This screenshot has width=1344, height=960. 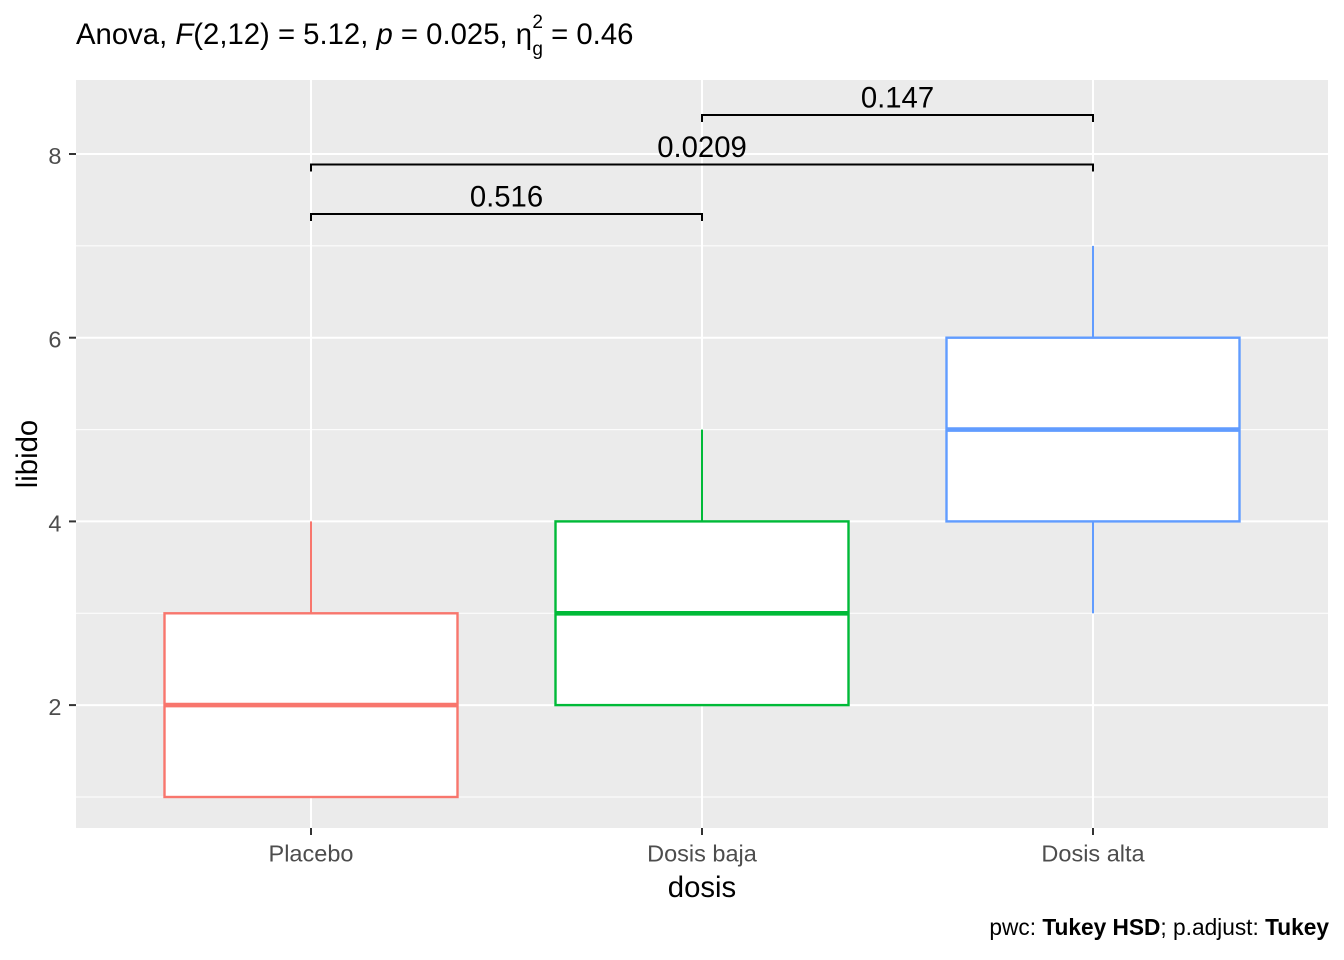 I want to click on svg-text: 0.0209, so click(x=702, y=147).